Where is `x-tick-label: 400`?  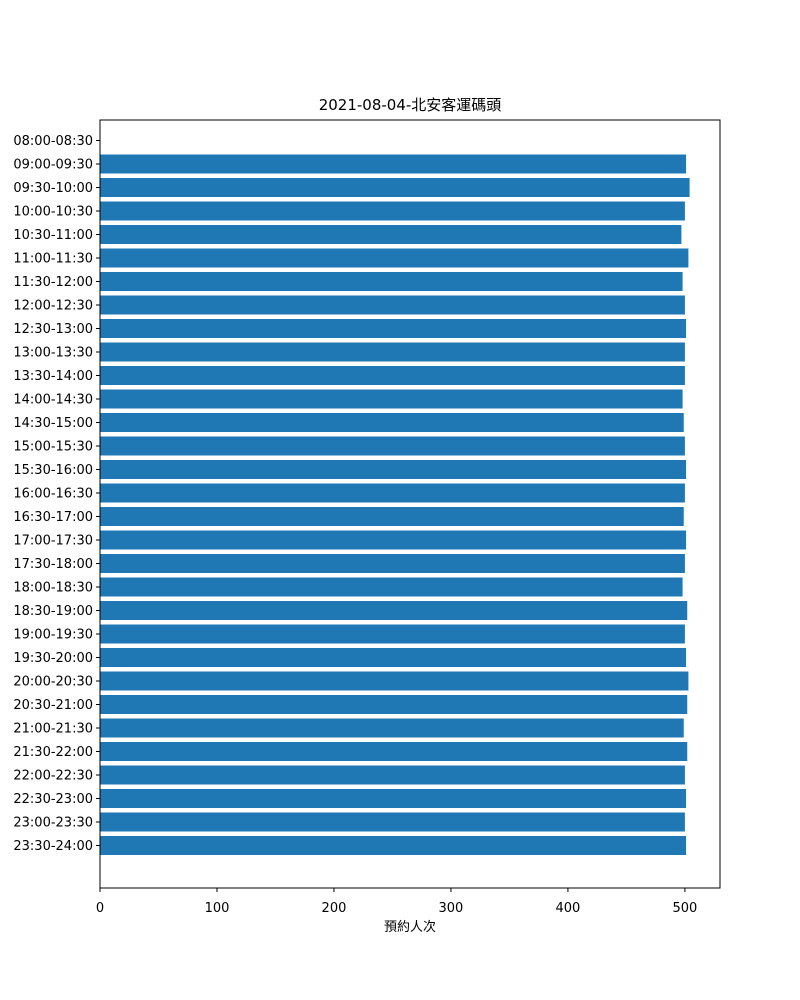
x-tick-label: 400 is located at coordinates (568, 908).